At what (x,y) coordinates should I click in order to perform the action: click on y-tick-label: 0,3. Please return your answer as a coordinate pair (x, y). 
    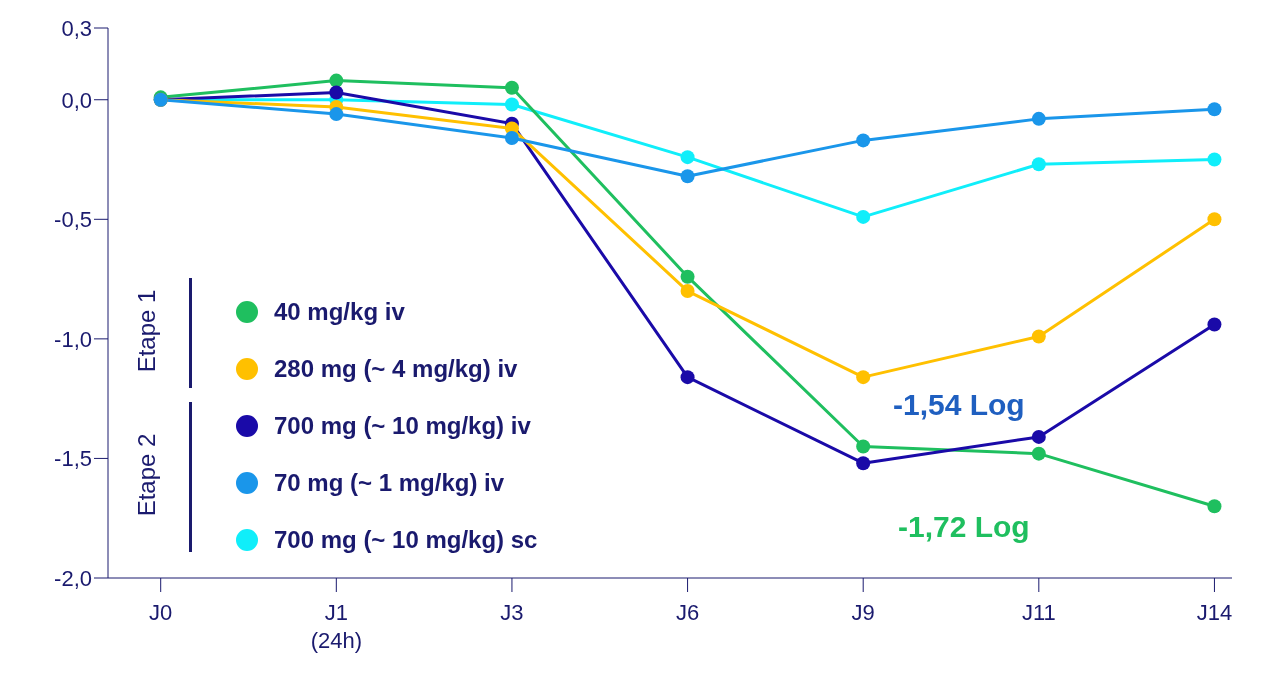
    Looking at the image, I should click on (76, 28).